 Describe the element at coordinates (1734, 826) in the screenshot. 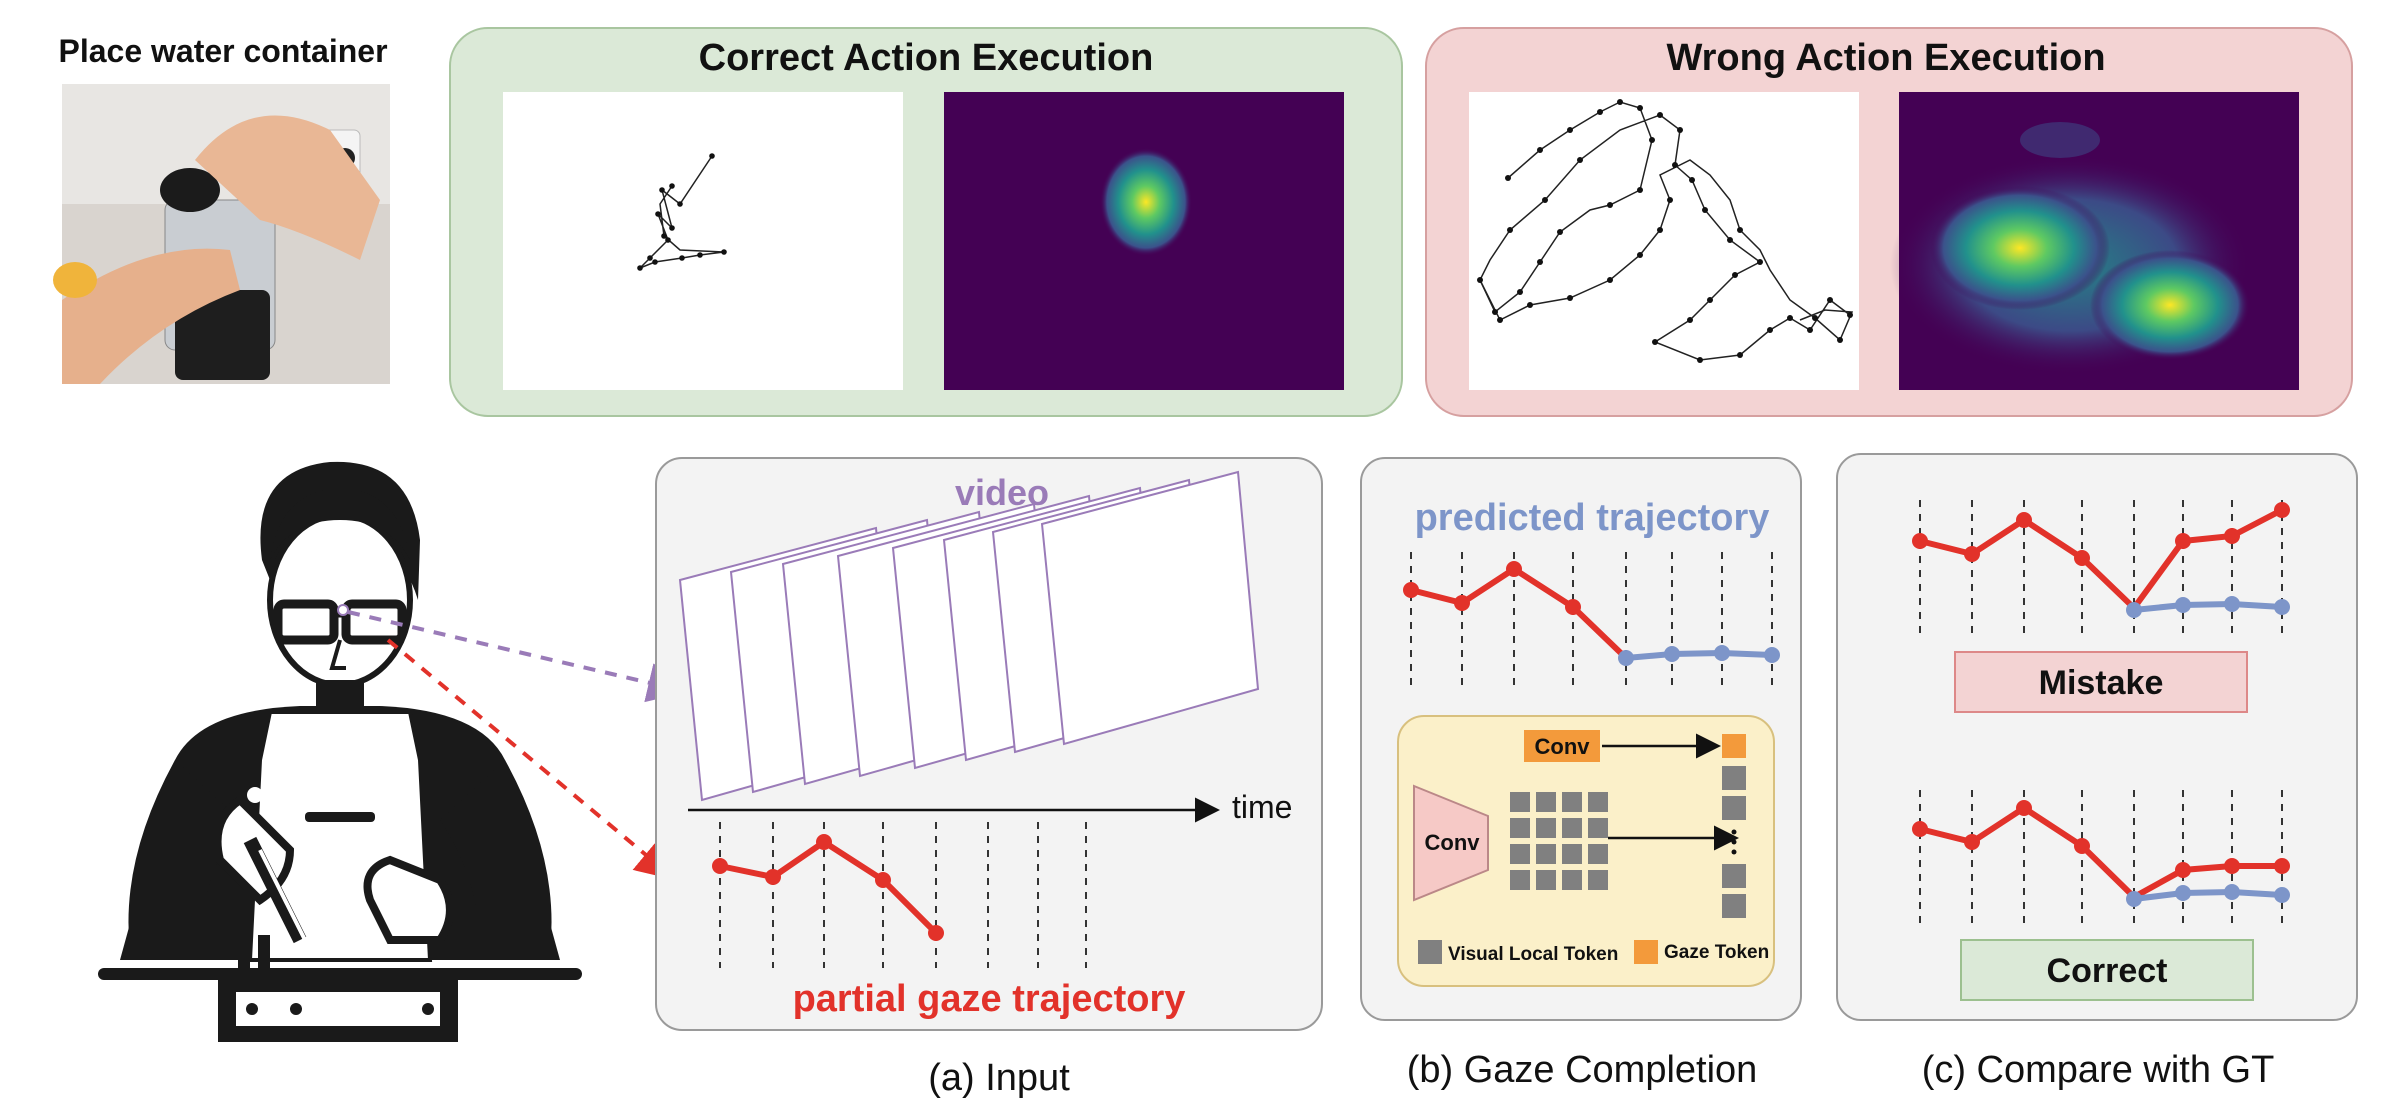

I see `token-column` at that location.